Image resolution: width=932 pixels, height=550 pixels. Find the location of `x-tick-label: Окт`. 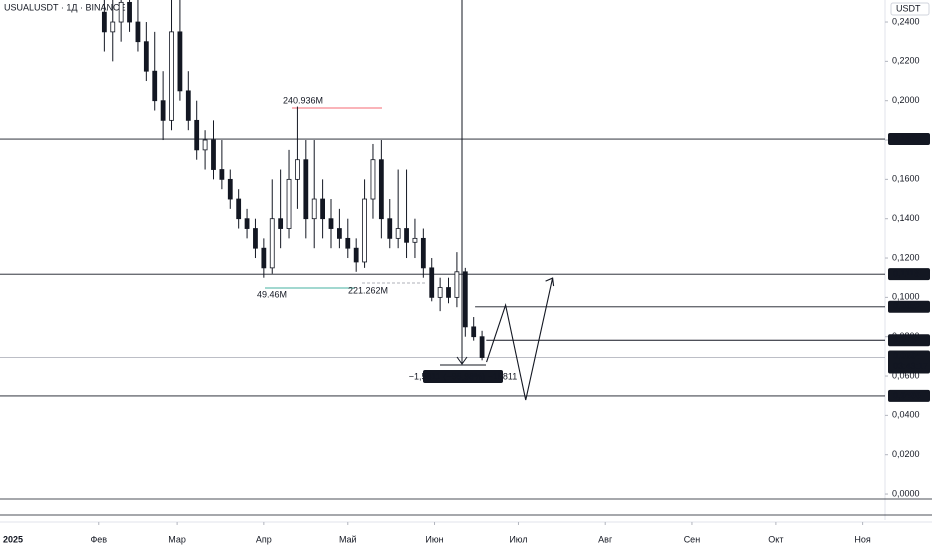

x-tick-label: Окт is located at coordinates (775, 539).